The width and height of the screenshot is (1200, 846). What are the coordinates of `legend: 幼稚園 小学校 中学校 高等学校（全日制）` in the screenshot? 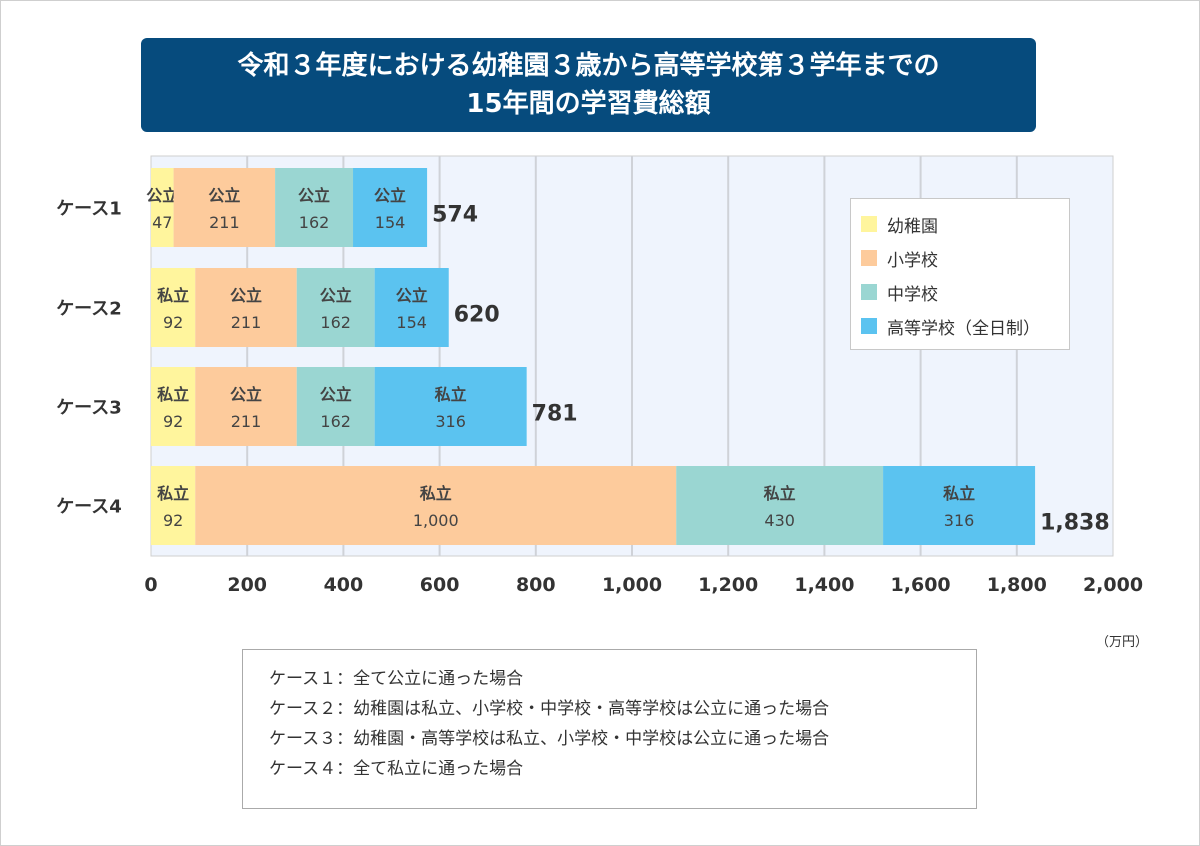 It's located at (960, 274).